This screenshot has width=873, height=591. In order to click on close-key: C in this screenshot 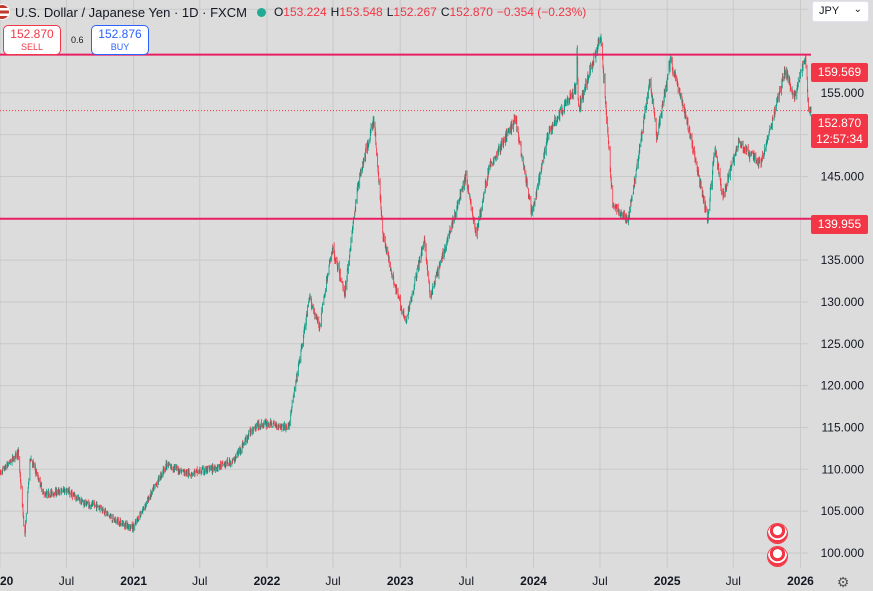, I will do `click(445, 12)`.